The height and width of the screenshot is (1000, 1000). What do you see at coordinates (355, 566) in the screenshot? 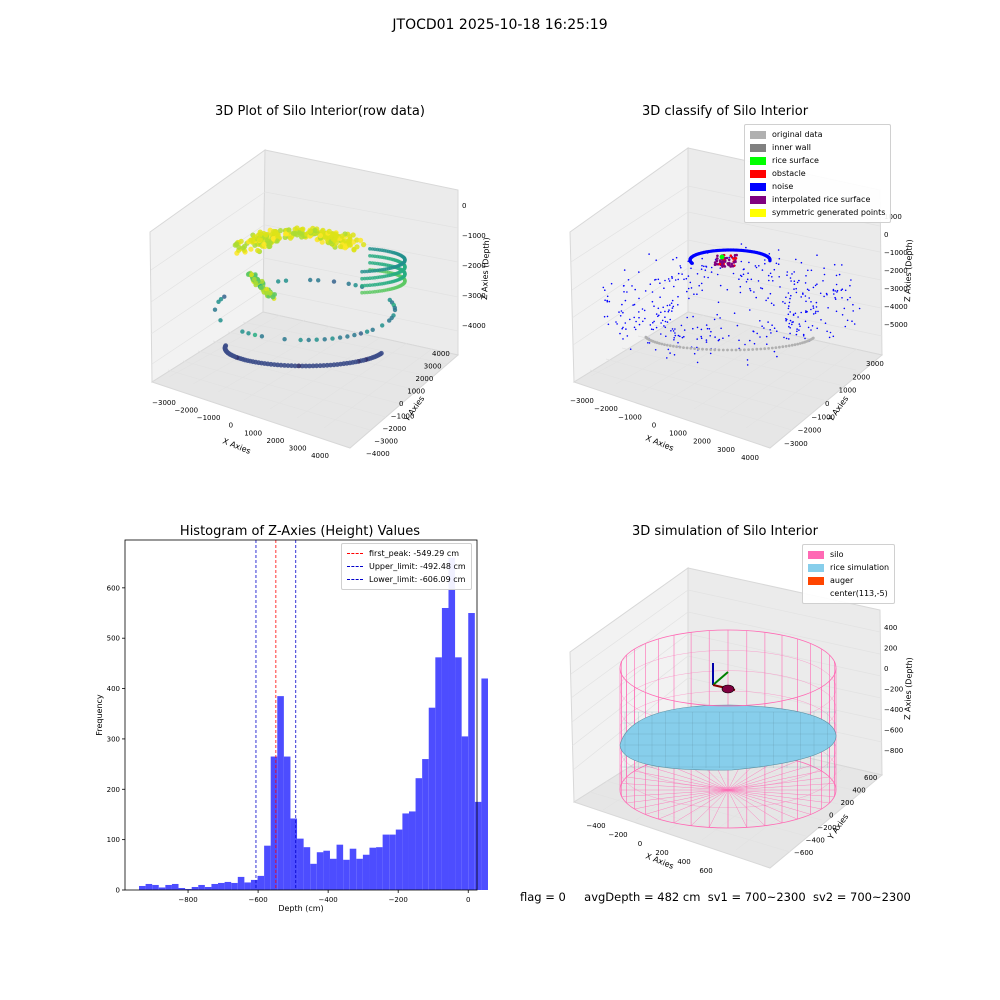
I see `legend-line` at bounding box center [355, 566].